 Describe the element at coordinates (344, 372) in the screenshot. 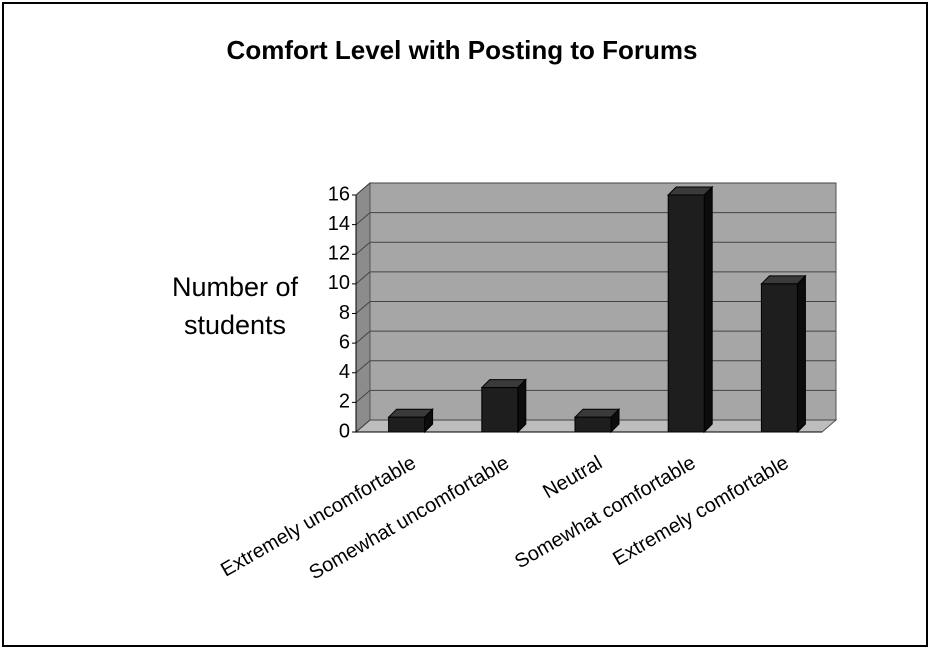

I see `y-tick-label: 4` at that location.